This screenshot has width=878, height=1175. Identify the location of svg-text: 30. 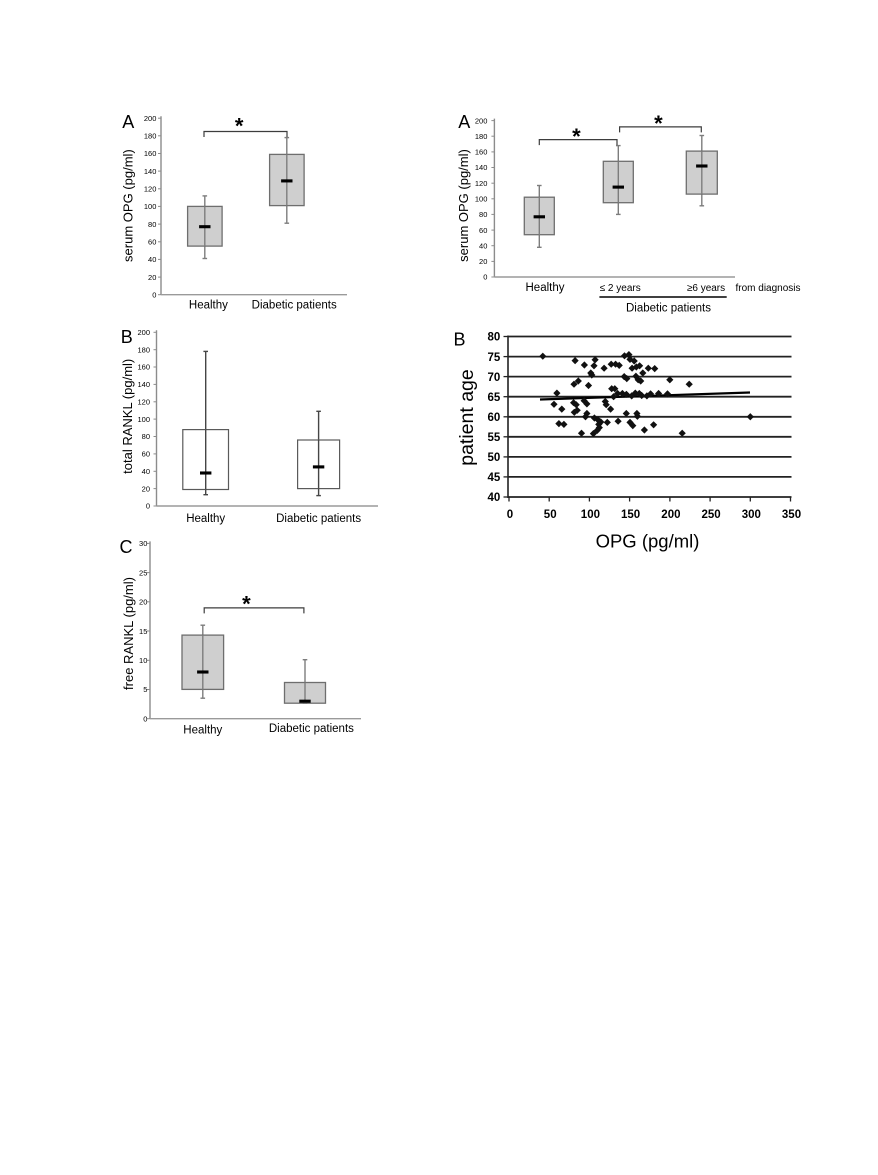
(143, 543).